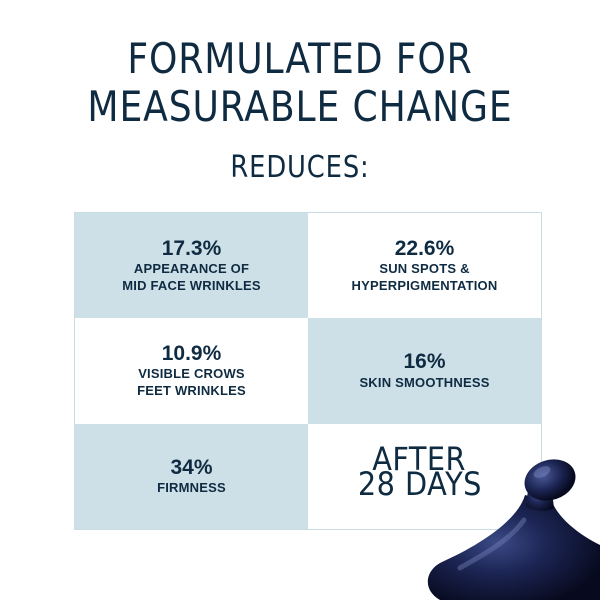 The height and width of the screenshot is (600, 600). Describe the element at coordinates (424, 285) in the screenshot. I see `stat-label-line-2: HYPERPIGMENTATION` at that location.